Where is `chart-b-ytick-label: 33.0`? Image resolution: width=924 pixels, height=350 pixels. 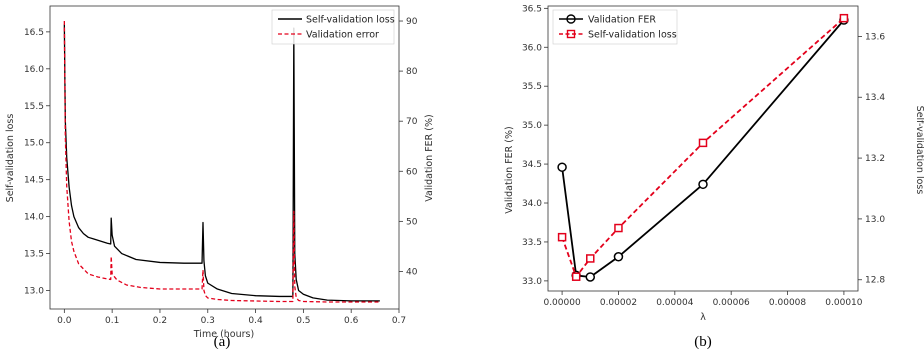
chart-b-ytick-label: 33.0 is located at coordinates (532, 282).